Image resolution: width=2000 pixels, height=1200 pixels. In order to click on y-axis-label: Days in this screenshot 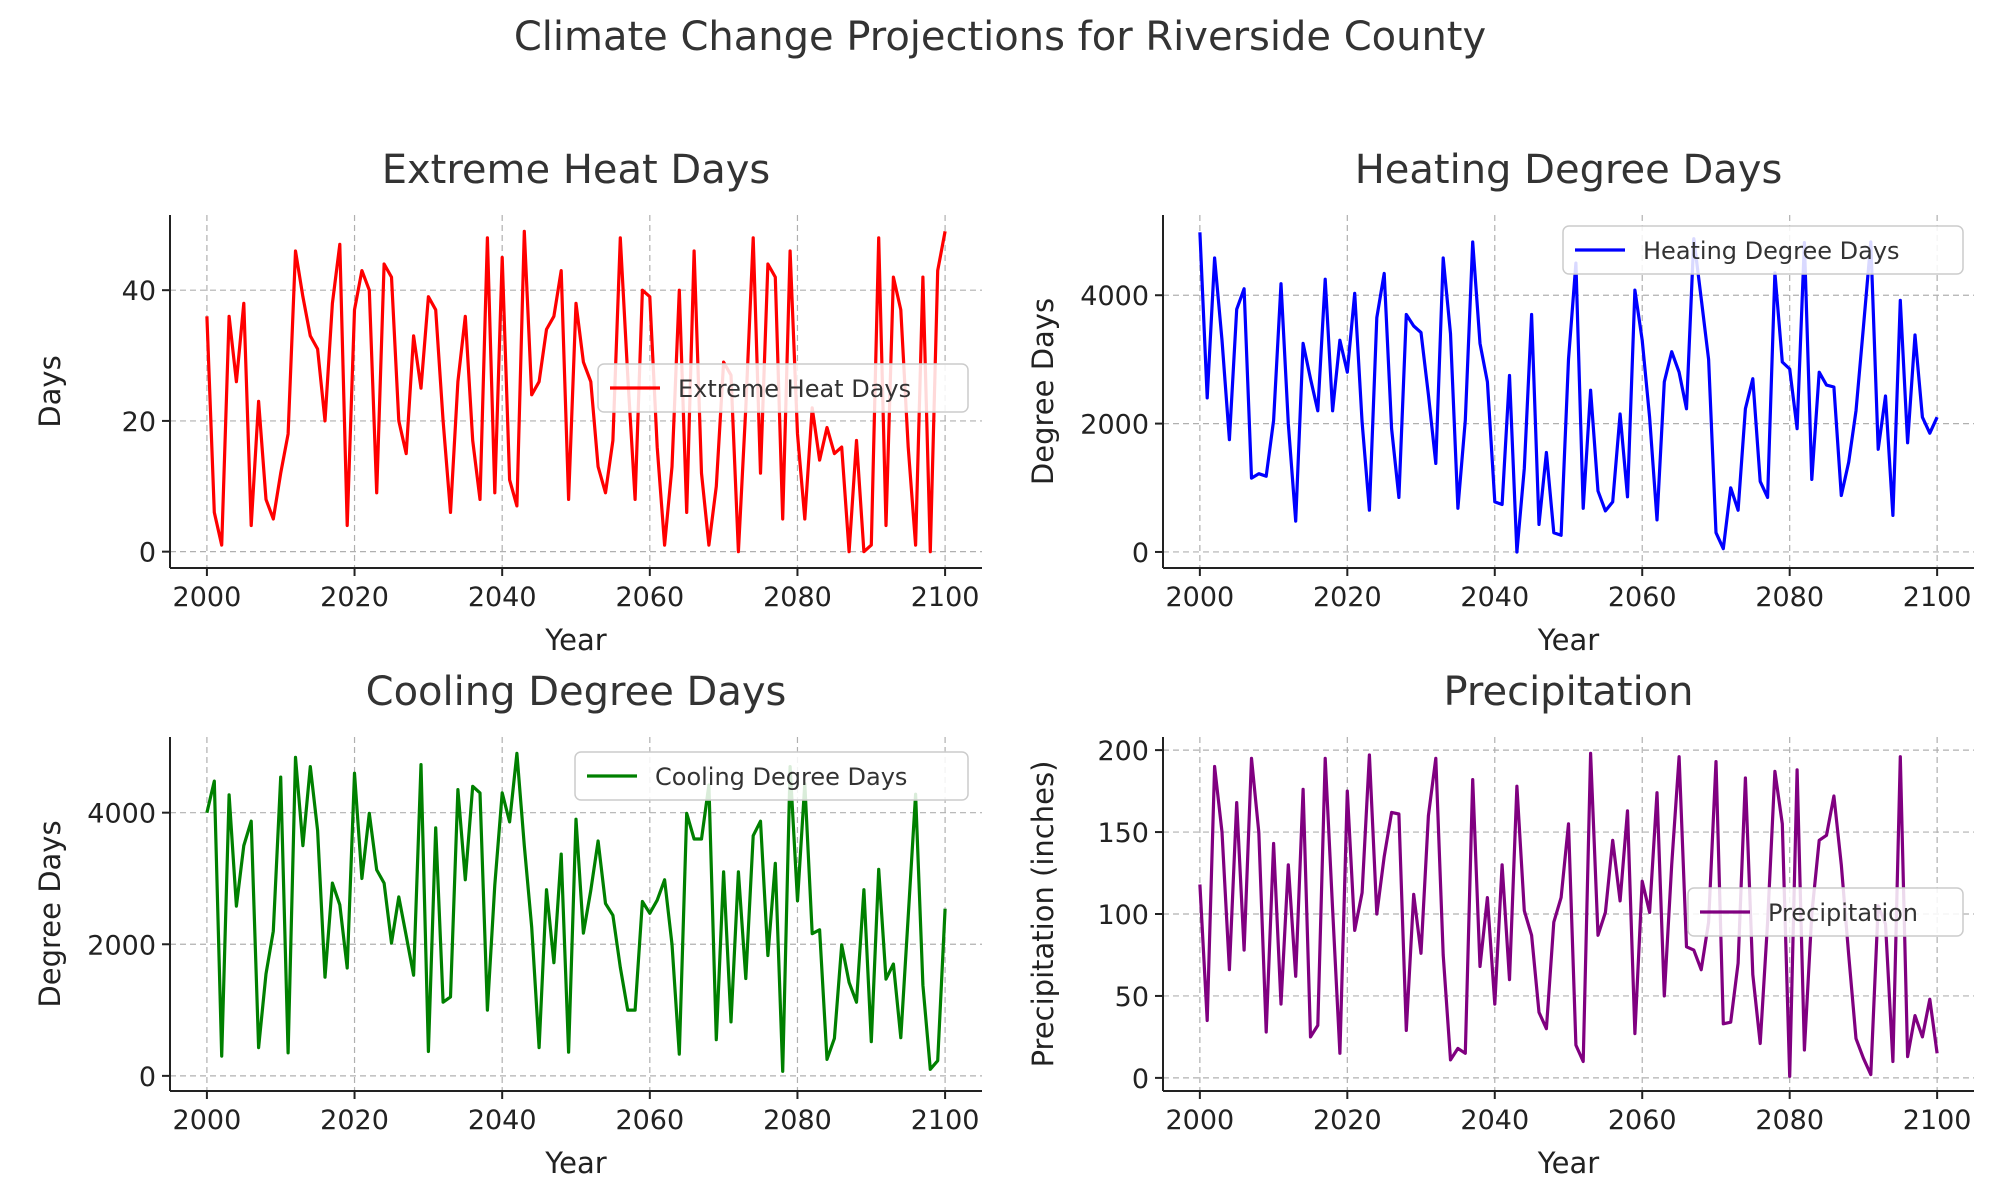, I will do `click(50, 391)`.